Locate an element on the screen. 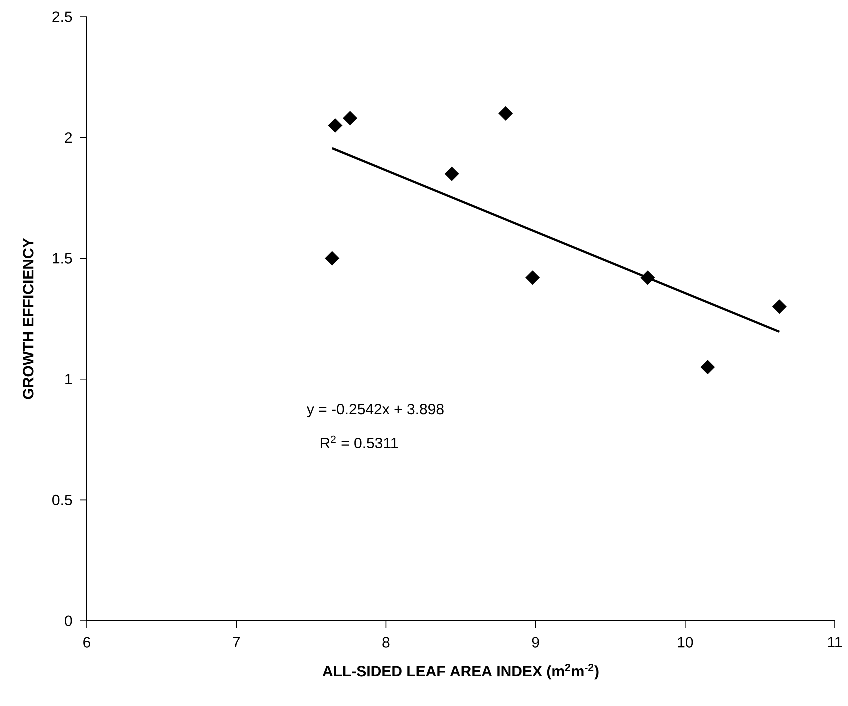 The height and width of the screenshot is (706, 848). x-tick-label: 9 is located at coordinates (536, 642).